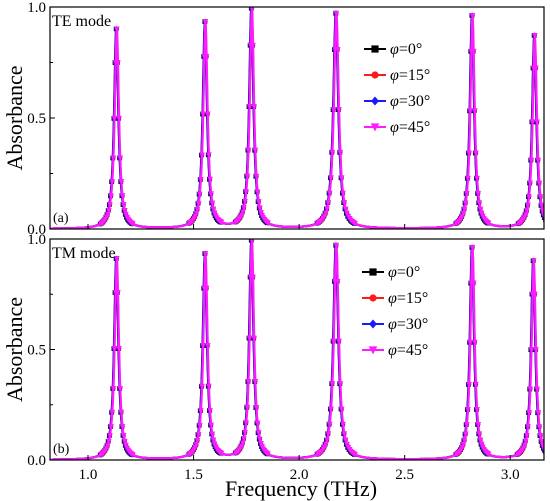 This screenshot has height=501, width=550. What do you see at coordinates (36, 8) in the screenshot?
I see `y-tick-label: 1.0` at bounding box center [36, 8].